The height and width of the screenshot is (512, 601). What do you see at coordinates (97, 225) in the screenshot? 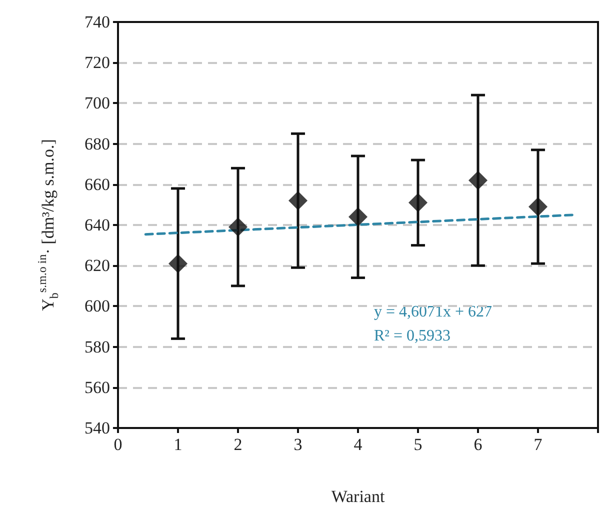
I see `y-tick-label: 640` at bounding box center [97, 225].